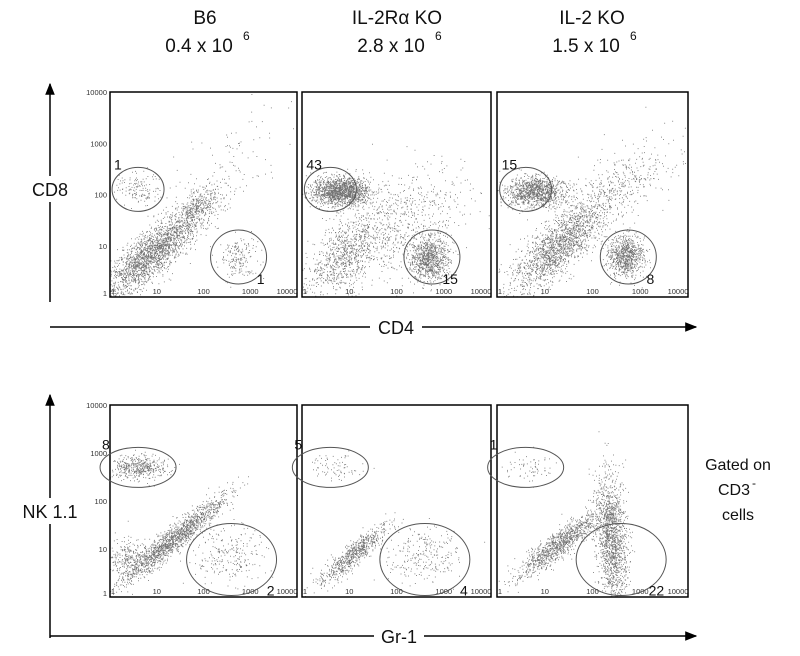  I want to click on y-axis-label: NK 1.1, so click(49, 512).